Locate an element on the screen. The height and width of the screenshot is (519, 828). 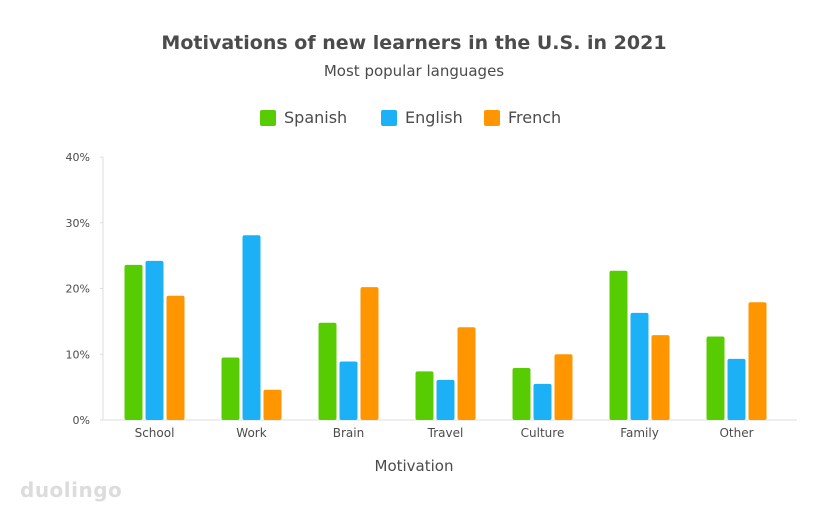
legend-item-french: French is located at coordinates (522, 117).